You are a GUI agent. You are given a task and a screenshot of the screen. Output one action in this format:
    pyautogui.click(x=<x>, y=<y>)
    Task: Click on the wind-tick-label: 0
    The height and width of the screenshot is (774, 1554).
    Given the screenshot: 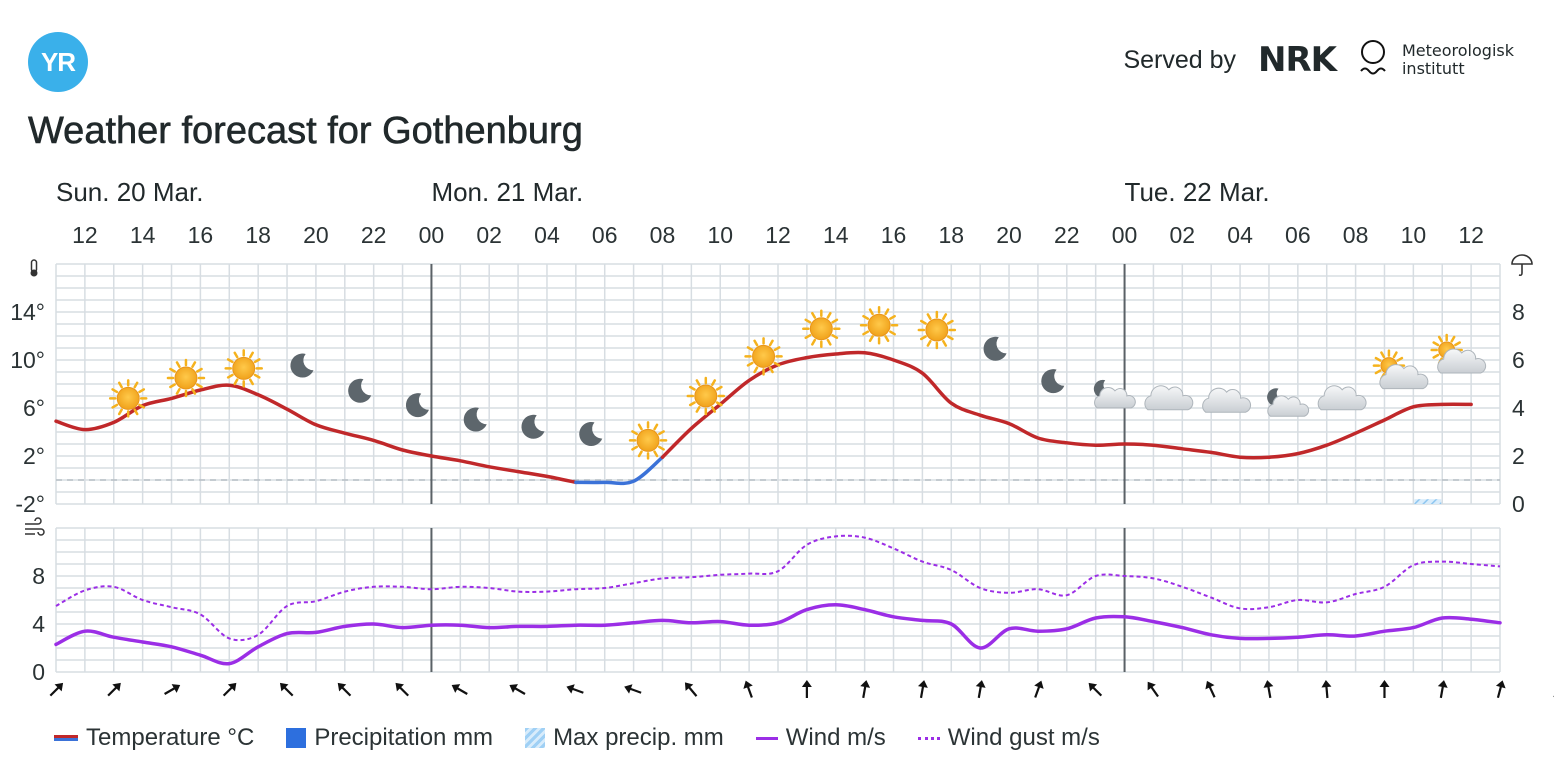 What is the action you would take?
    pyautogui.click(x=38, y=672)
    